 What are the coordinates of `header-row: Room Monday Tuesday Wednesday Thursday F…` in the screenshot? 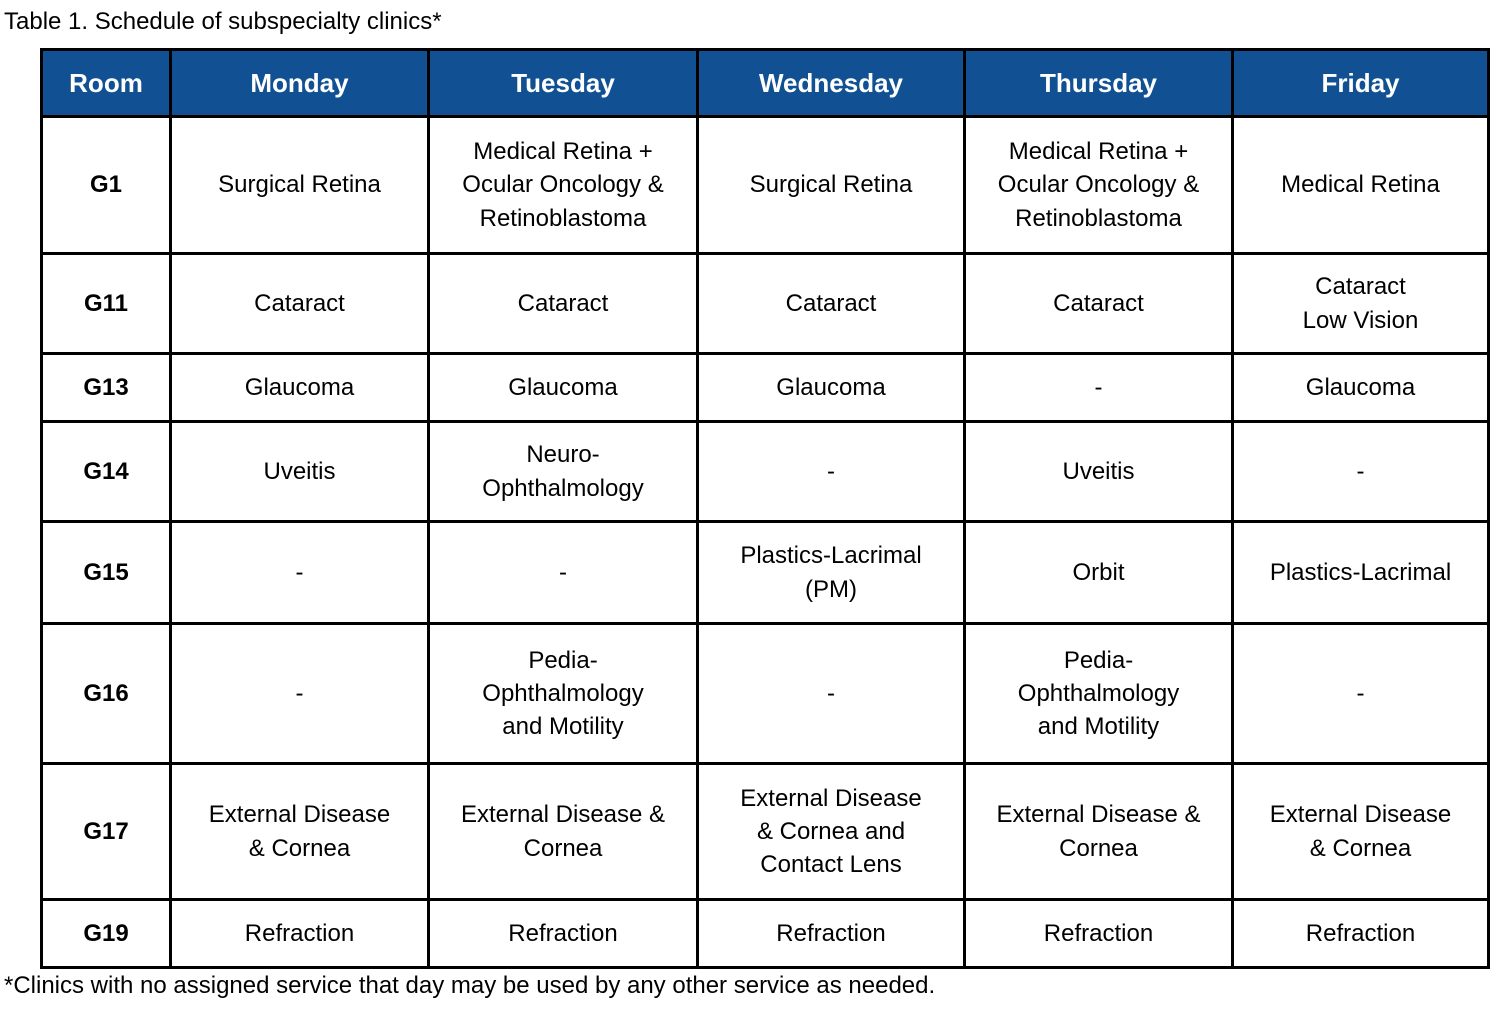 It's located at (765, 83).